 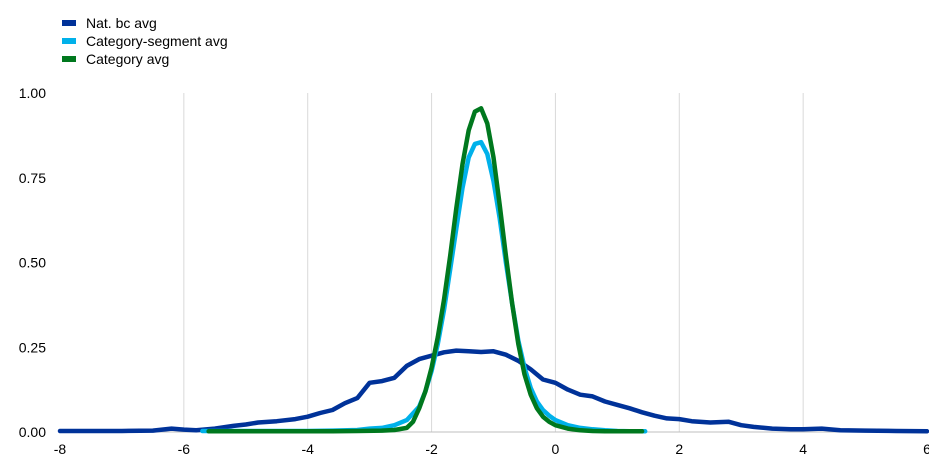 What do you see at coordinates (184, 449) in the screenshot?
I see `x-tick-label: -6` at bounding box center [184, 449].